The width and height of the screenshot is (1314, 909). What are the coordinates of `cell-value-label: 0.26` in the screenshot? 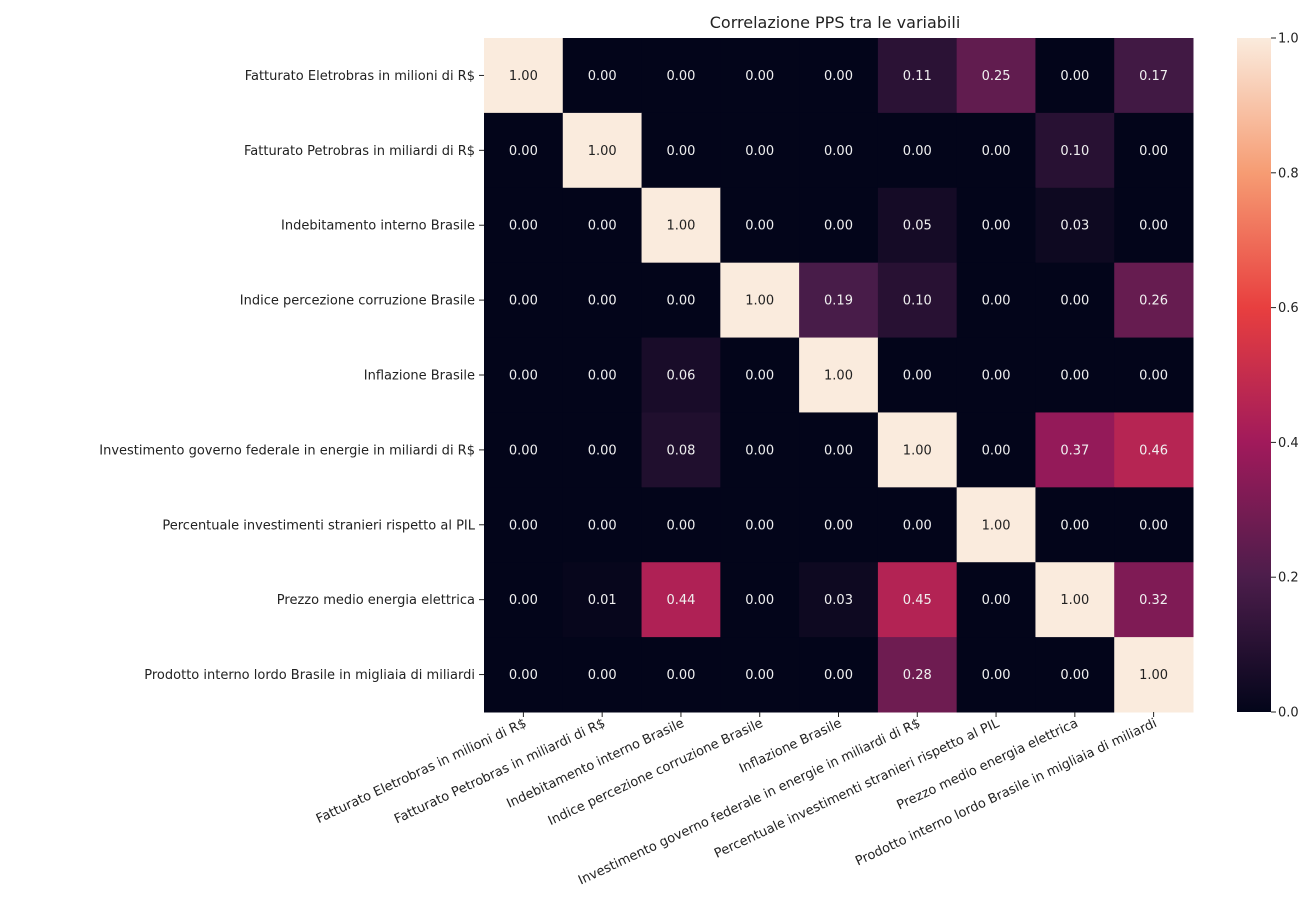 It's located at (1153, 301).